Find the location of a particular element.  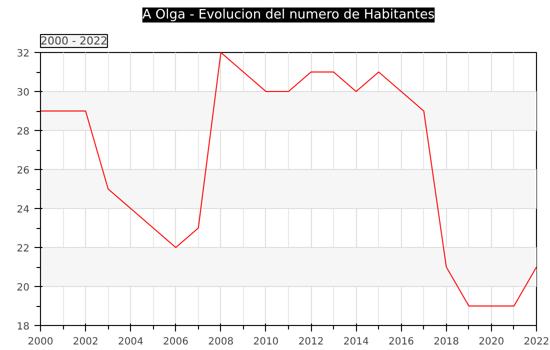

x-tick-label: 2012 is located at coordinates (311, 342).